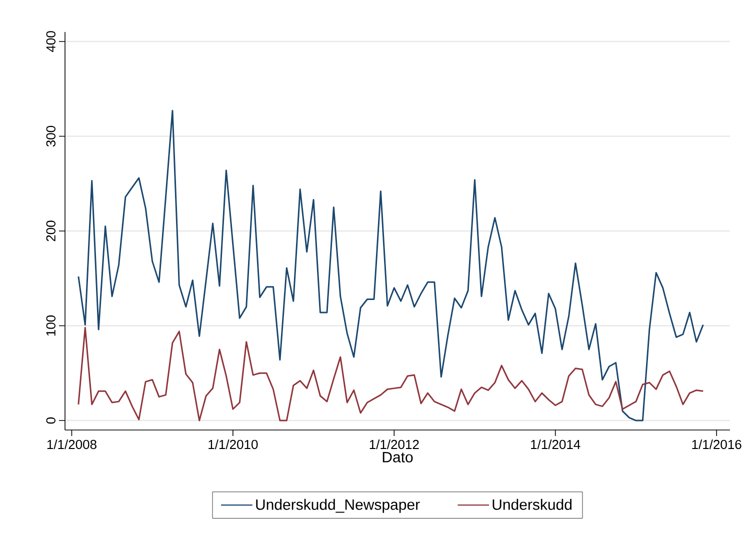 Image resolution: width=747 pixels, height=541 pixels. What do you see at coordinates (71, 445) in the screenshot?
I see `x-tick-label: 1/1/2008` at bounding box center [71, 445].